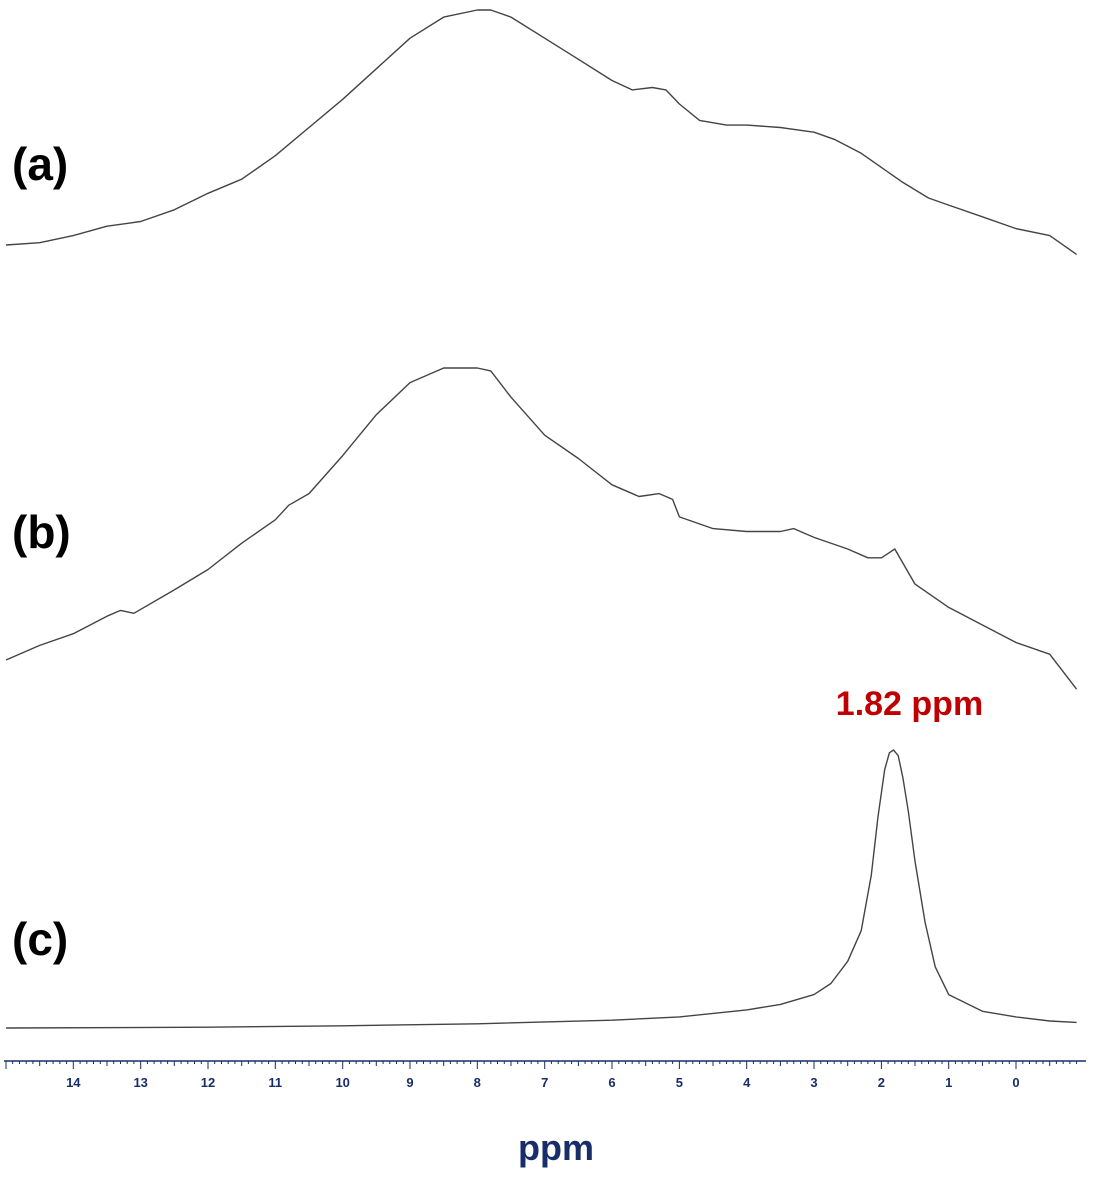  What do you see at coordinates (40, 164) in the screenshot?
I see `panel-label-a: (a)` at bounding box center [40, 164].